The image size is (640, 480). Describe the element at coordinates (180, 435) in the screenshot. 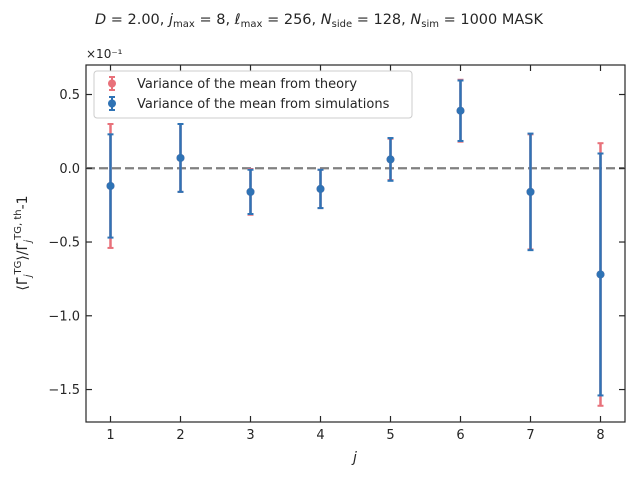

I see `x-tick-label: 2` at that location.